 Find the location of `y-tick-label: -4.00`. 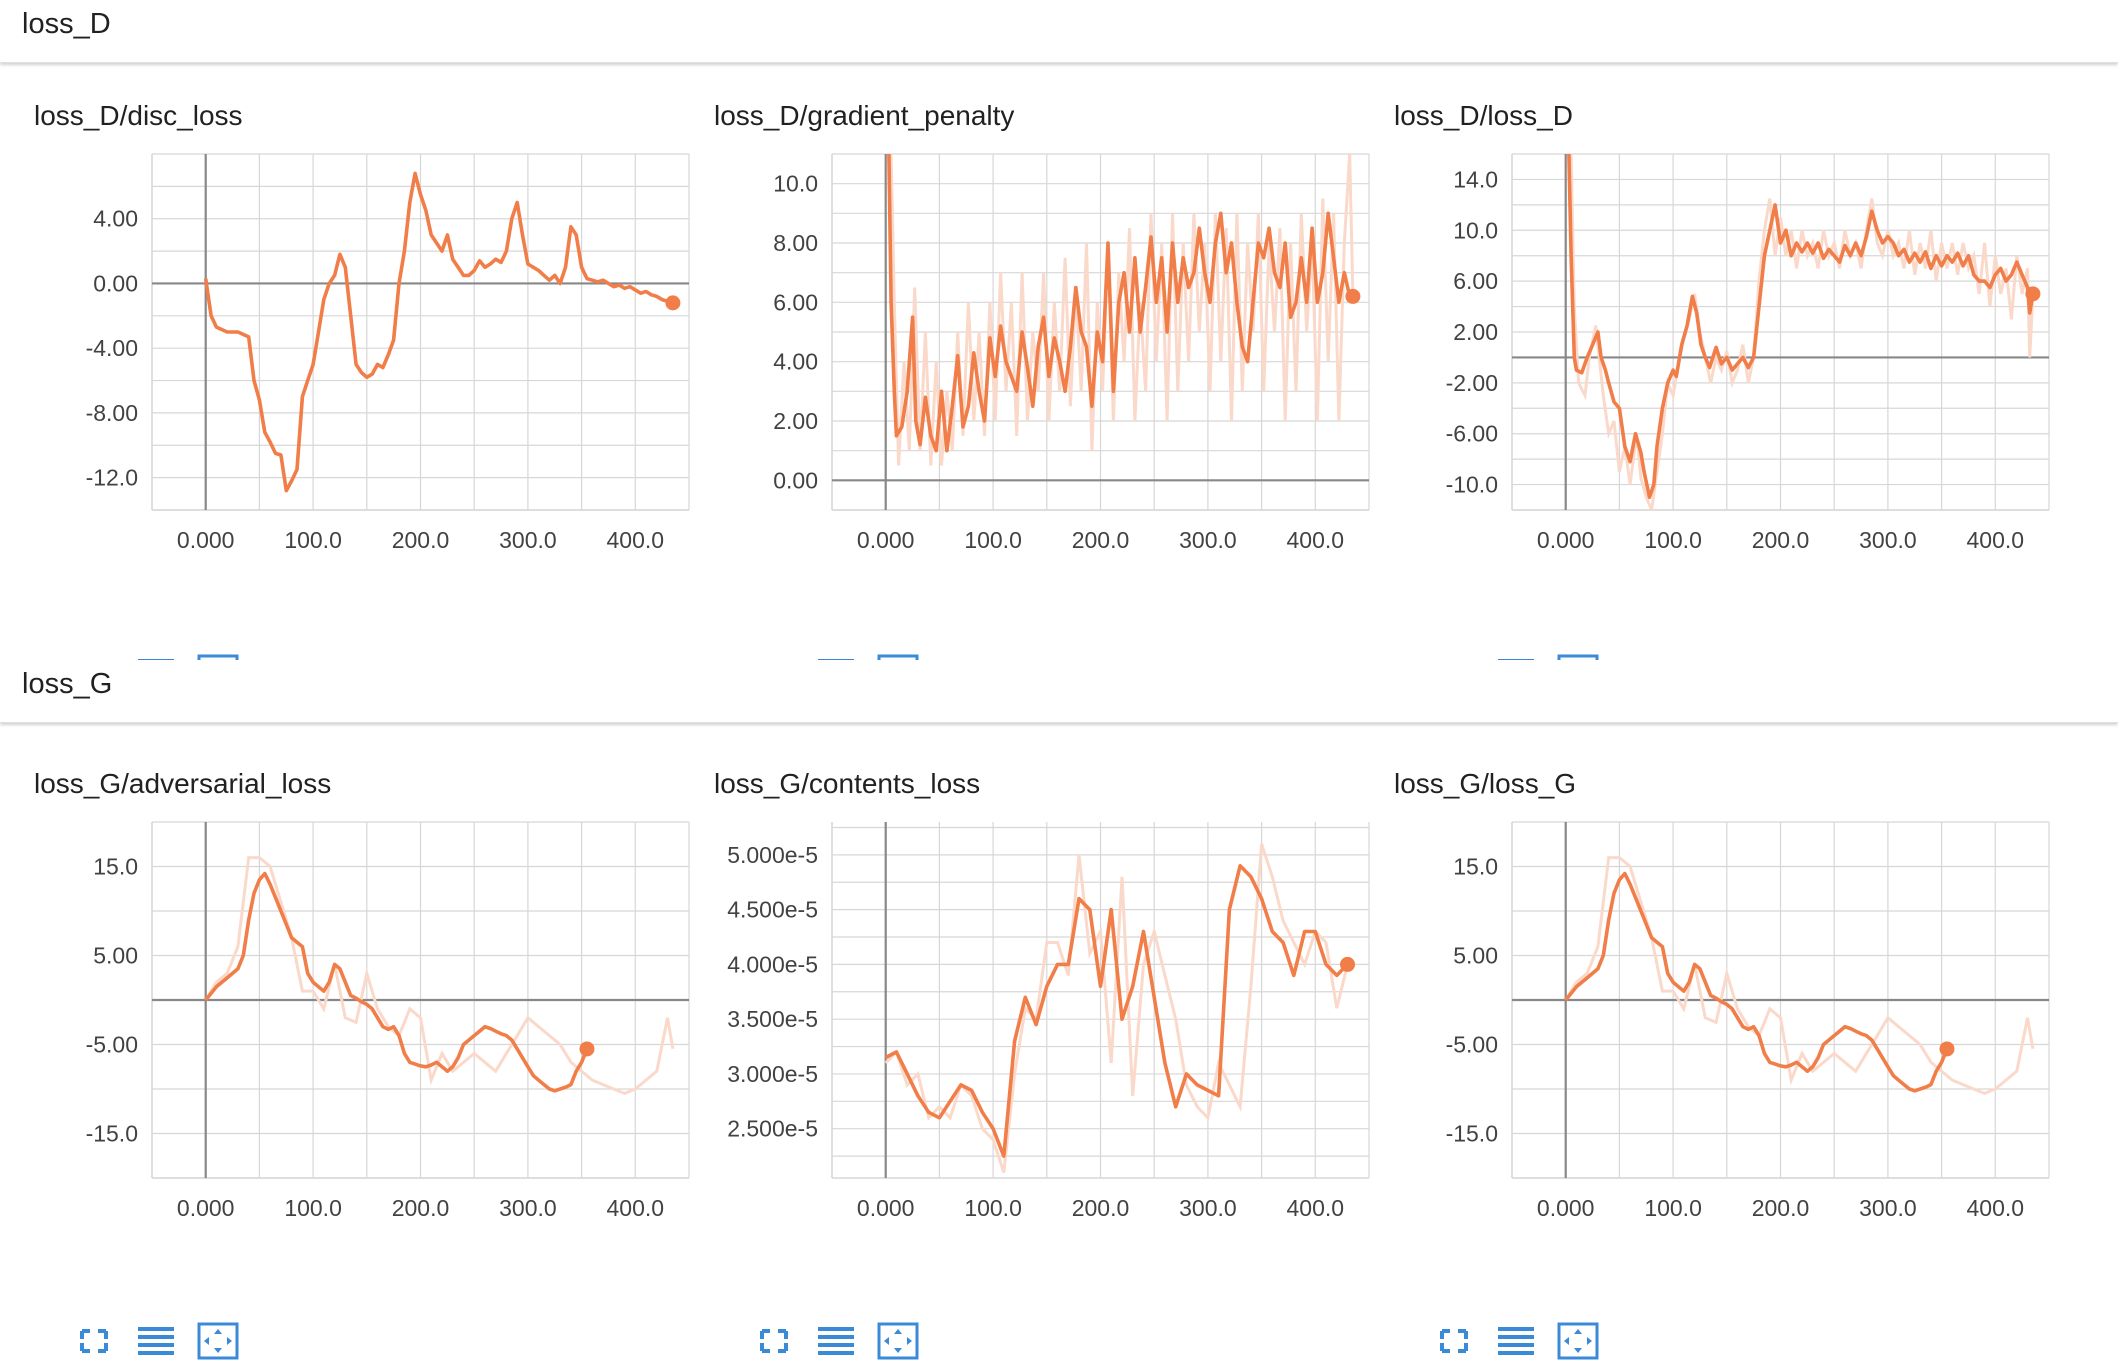

y-tick-label: -4.00 is located at coordinates (112, 348).